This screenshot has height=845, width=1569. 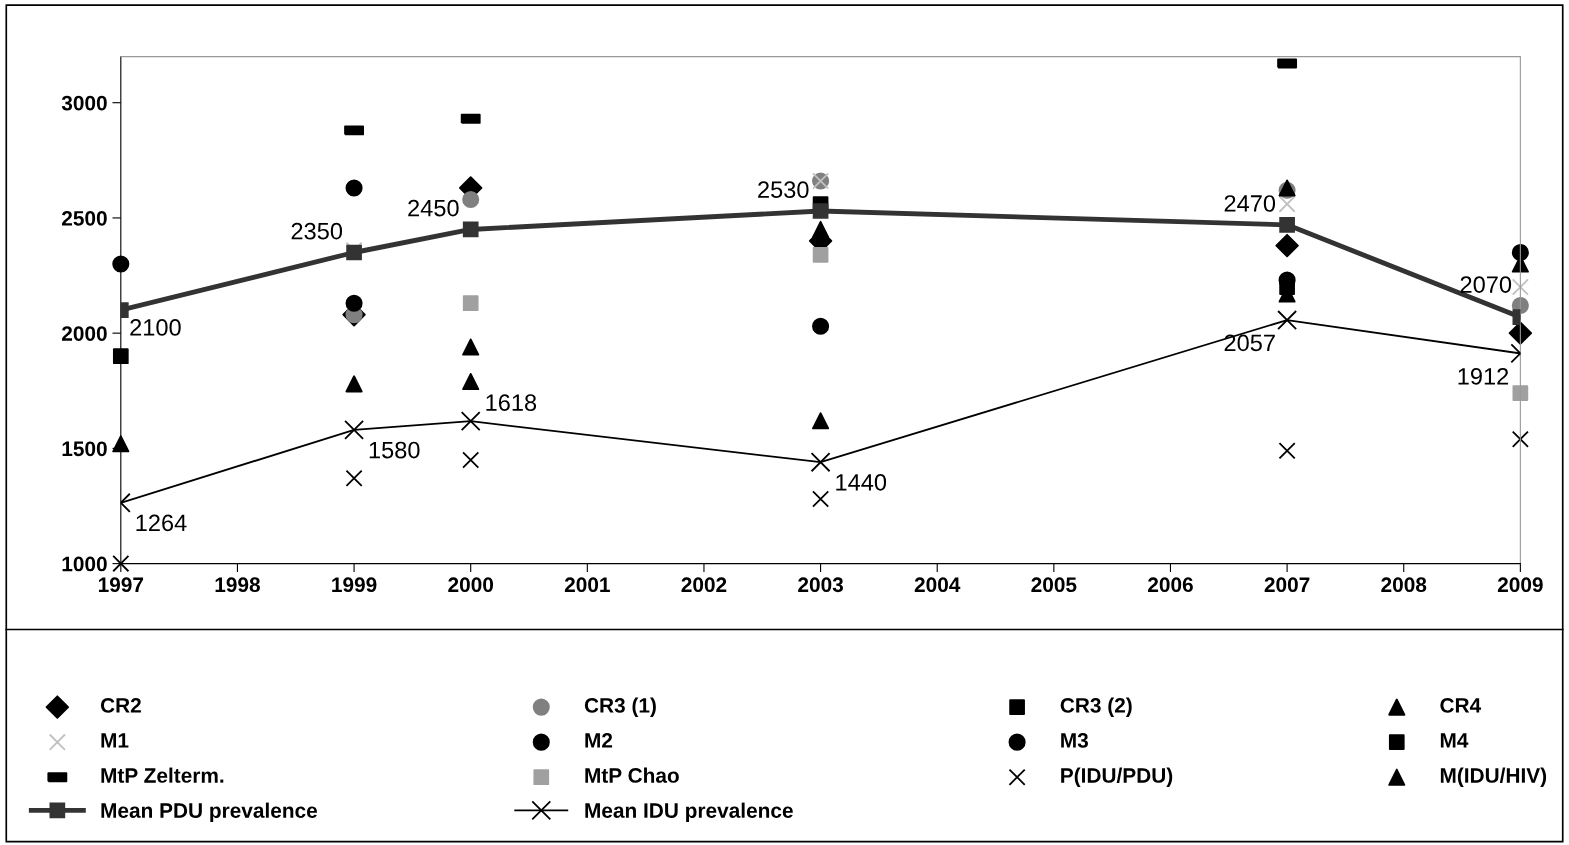 What do you see at coordinates (632, 775) in the screenshot?
I see `legend-label: MtP Chao` at bounding box center [632, 775].